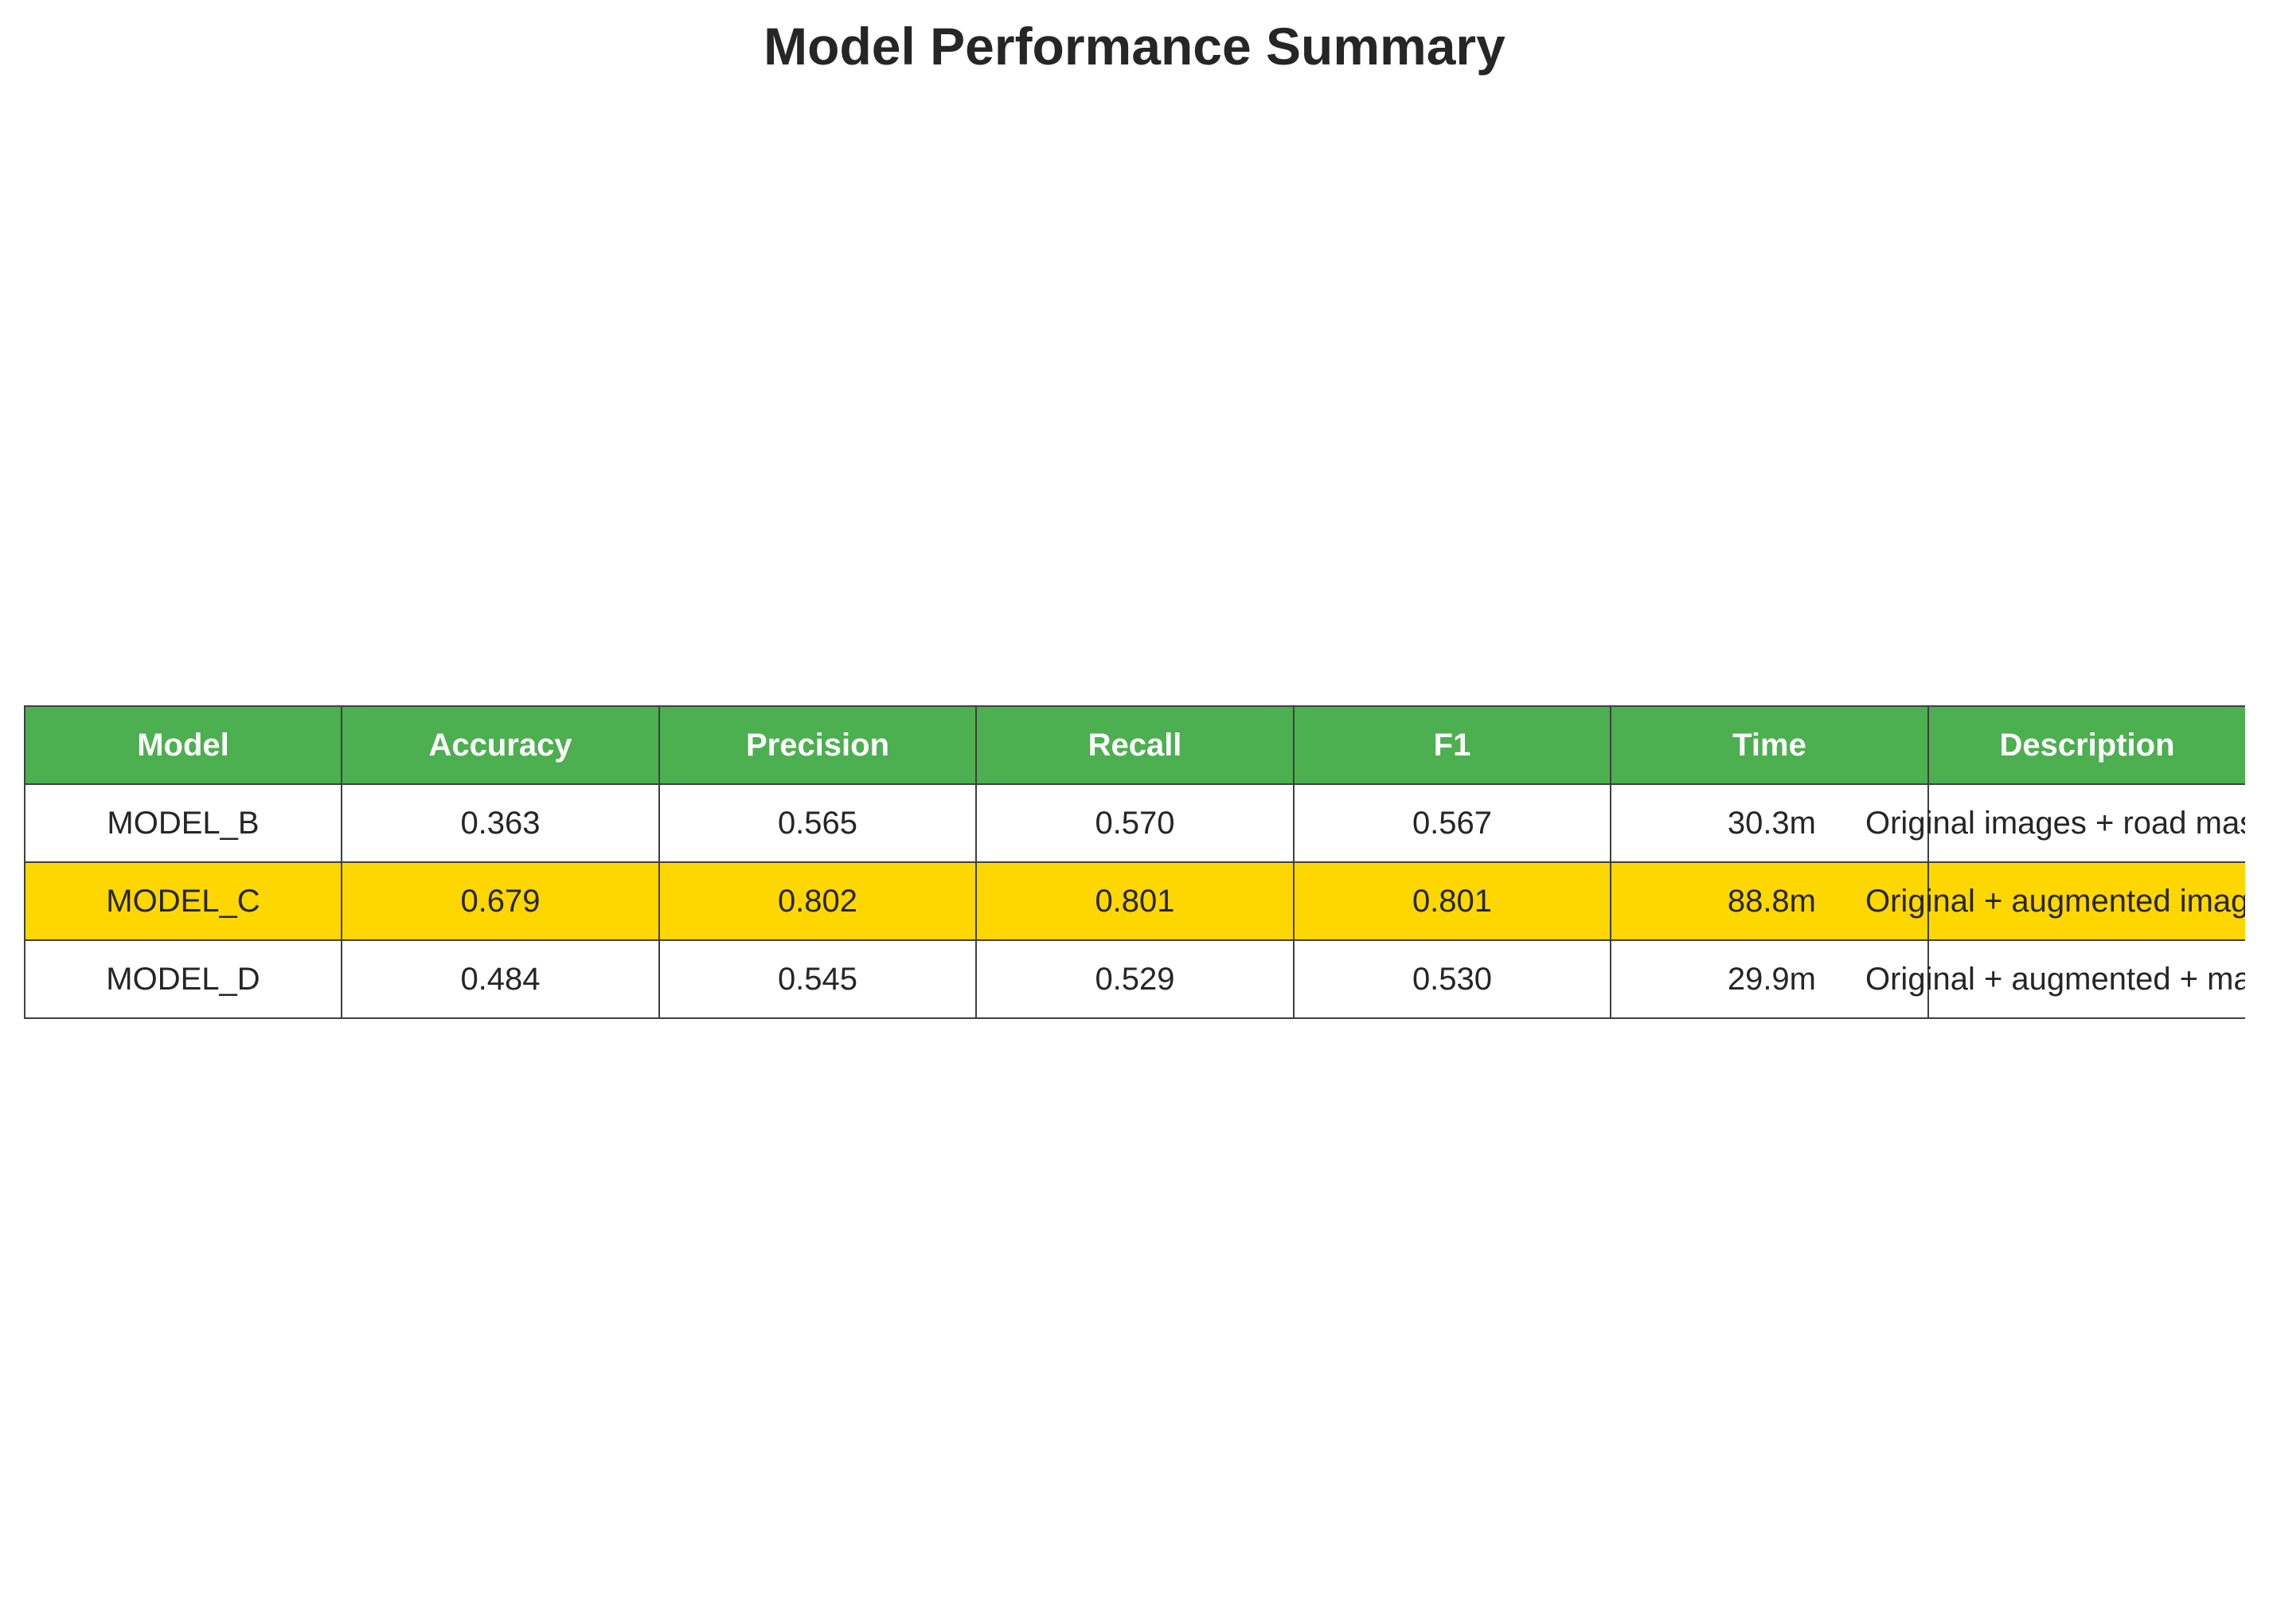 The width and height of the screenshot is (2269, 1624). What do you see at coordinates (1452, 901) in the screenshot?
I see `cell-f1: 0.801` at bounding box center [1452, 901].